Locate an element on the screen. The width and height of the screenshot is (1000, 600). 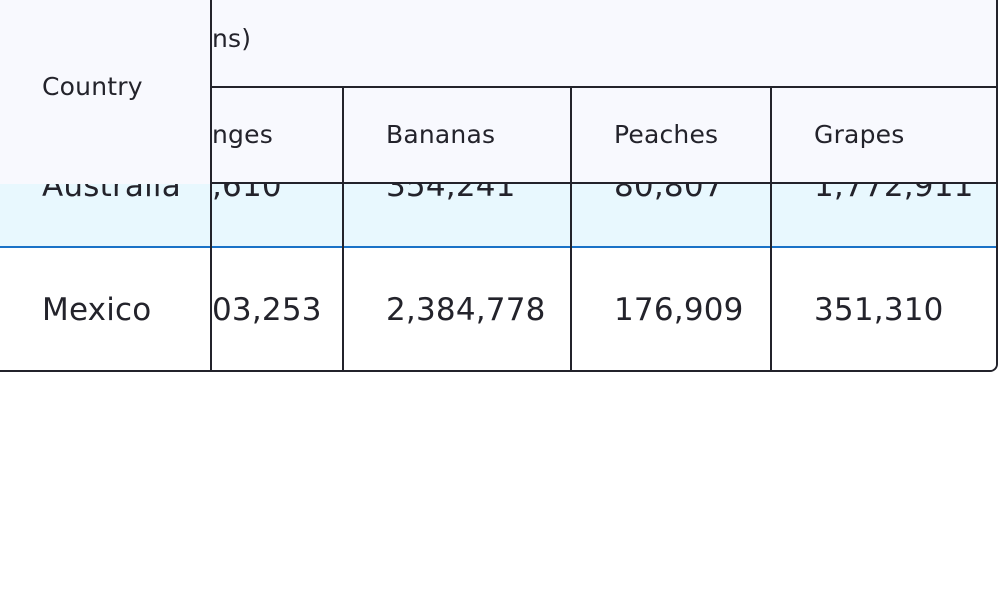
sticky-column-divider is located at coordinates (211, 185).